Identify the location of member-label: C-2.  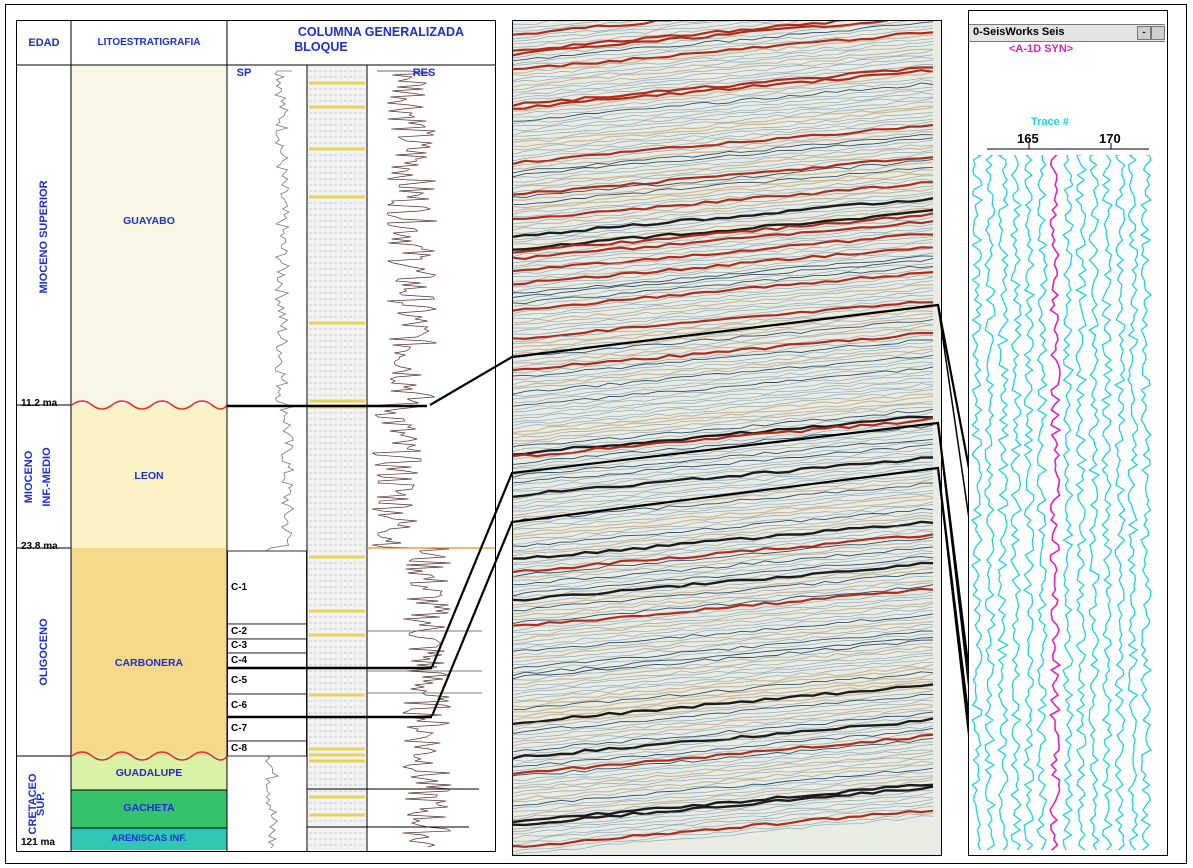
(239, 631).